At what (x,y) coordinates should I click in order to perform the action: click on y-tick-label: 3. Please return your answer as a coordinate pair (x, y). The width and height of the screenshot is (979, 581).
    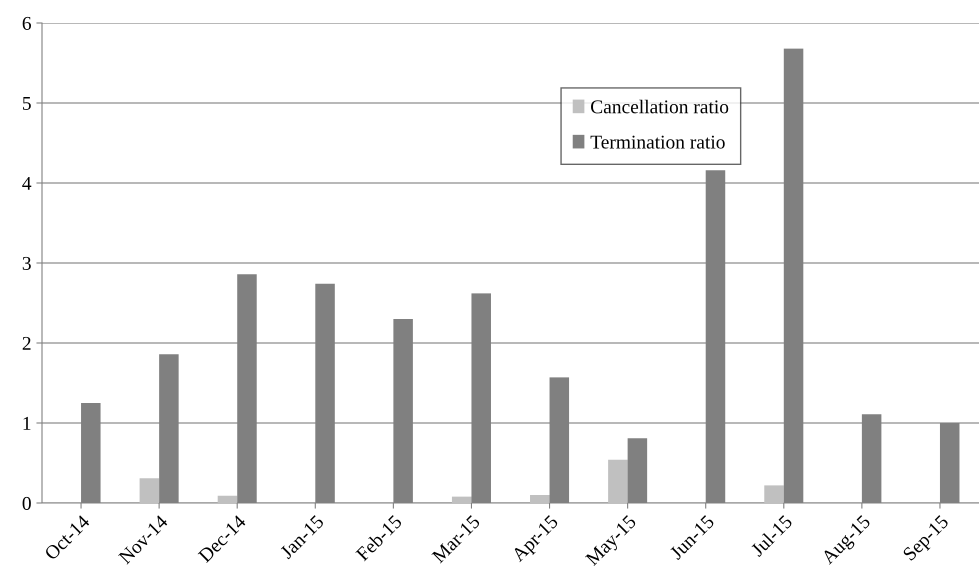
    Looking at the image, I should click on (26, 263).